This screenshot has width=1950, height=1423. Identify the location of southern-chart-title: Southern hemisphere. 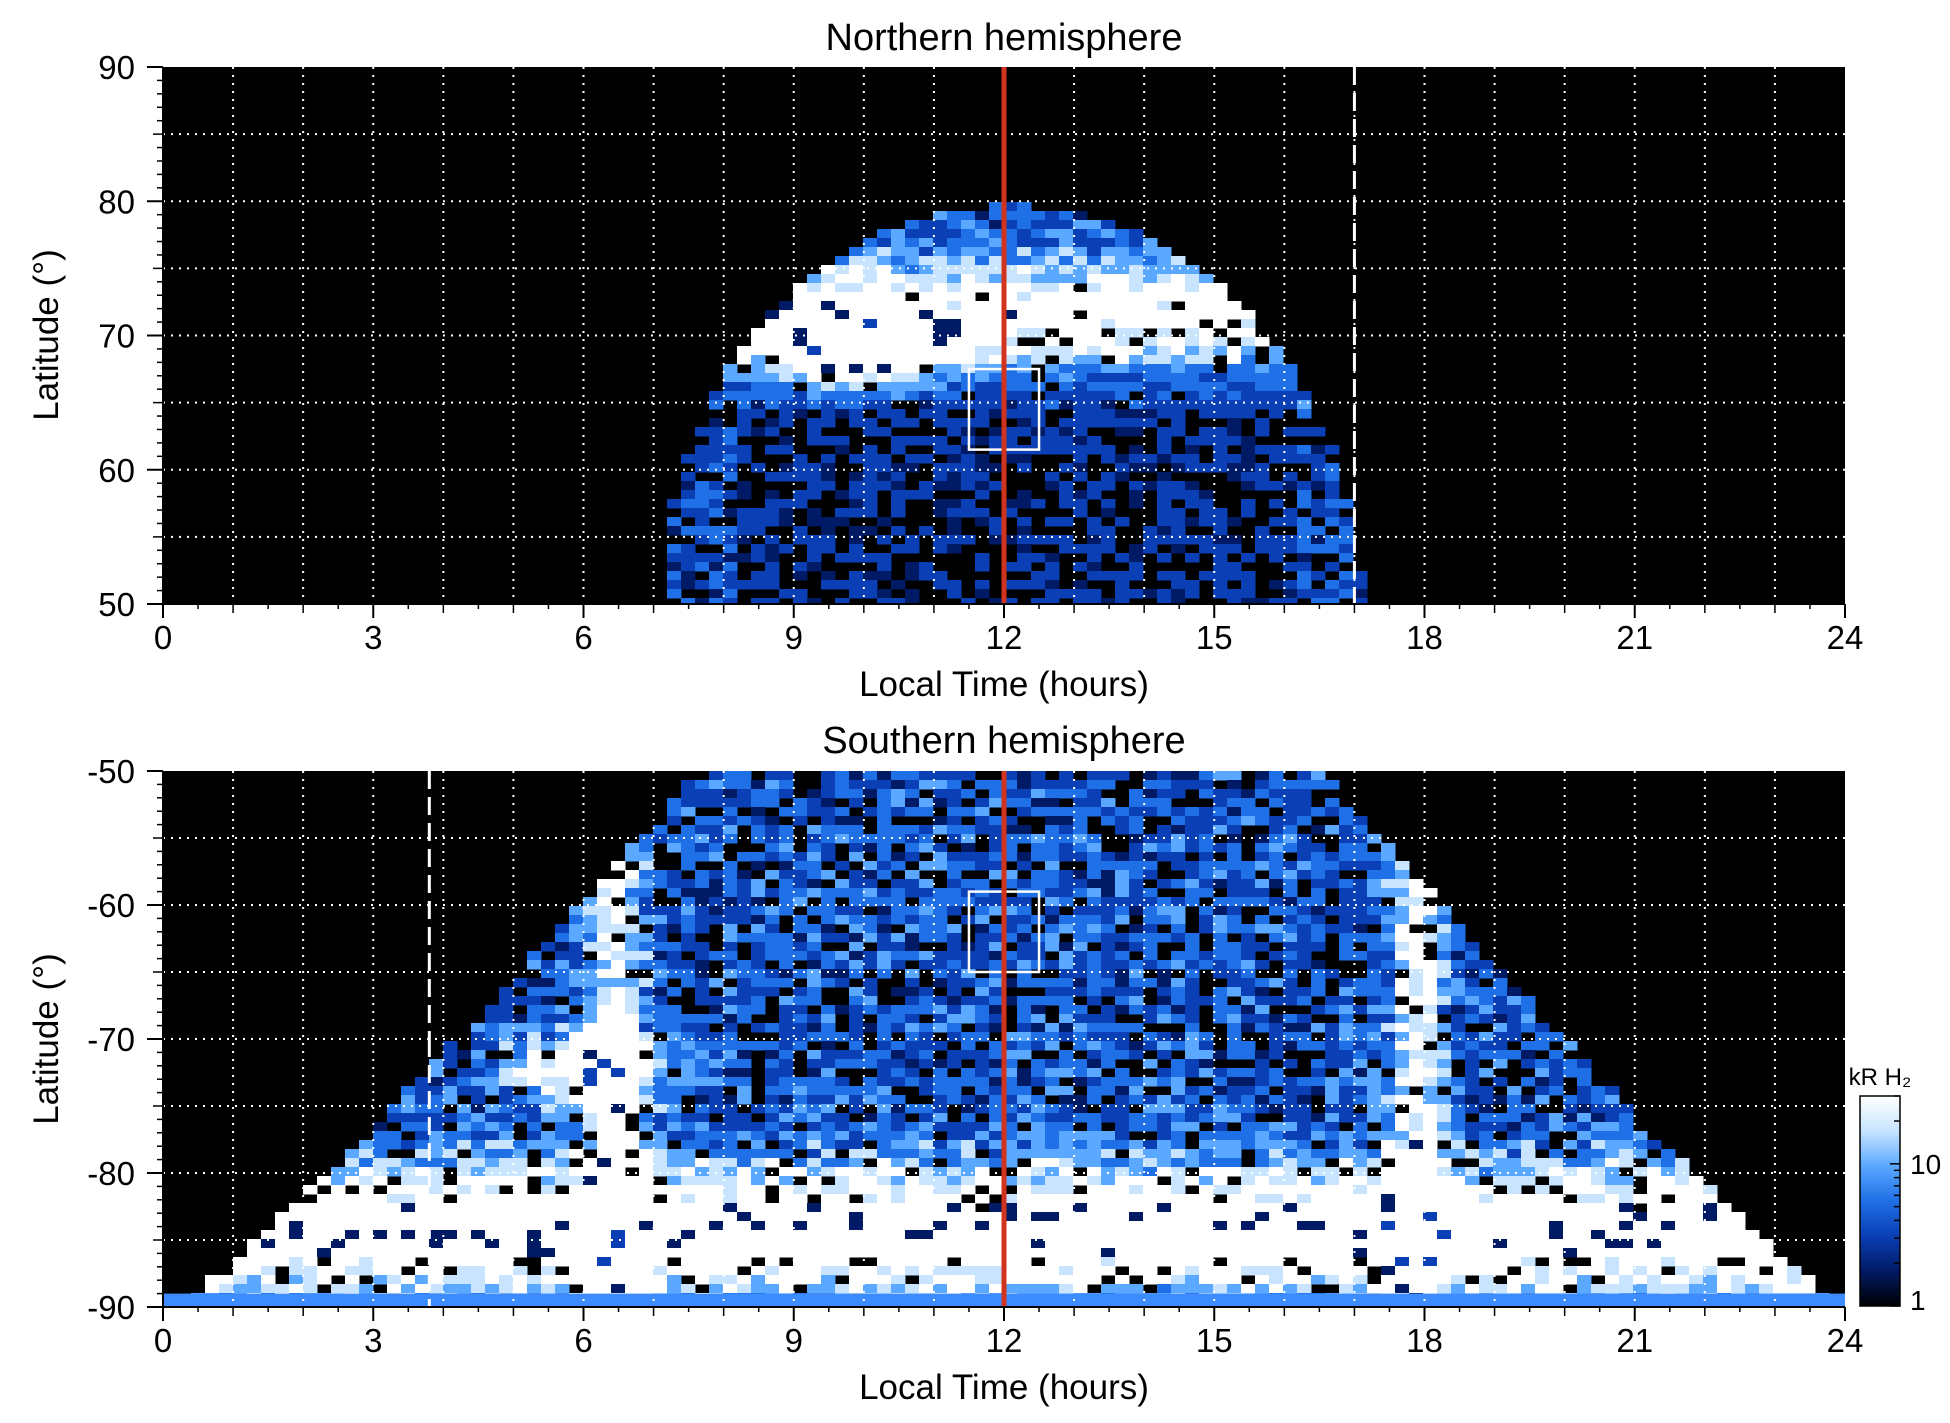
(1003, 741).